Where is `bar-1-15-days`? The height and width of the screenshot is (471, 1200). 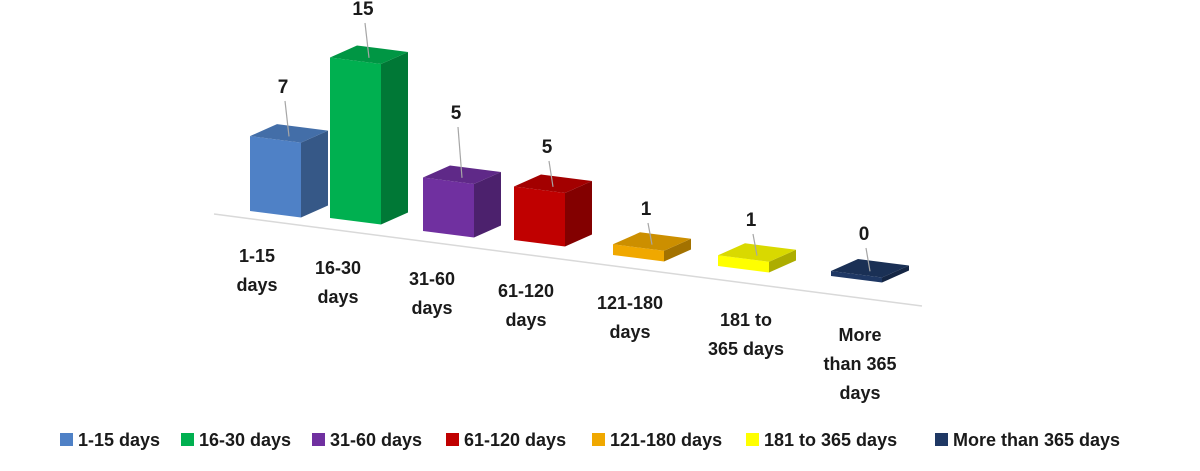
bar-1-15-days is located at coordinates (289, 171).